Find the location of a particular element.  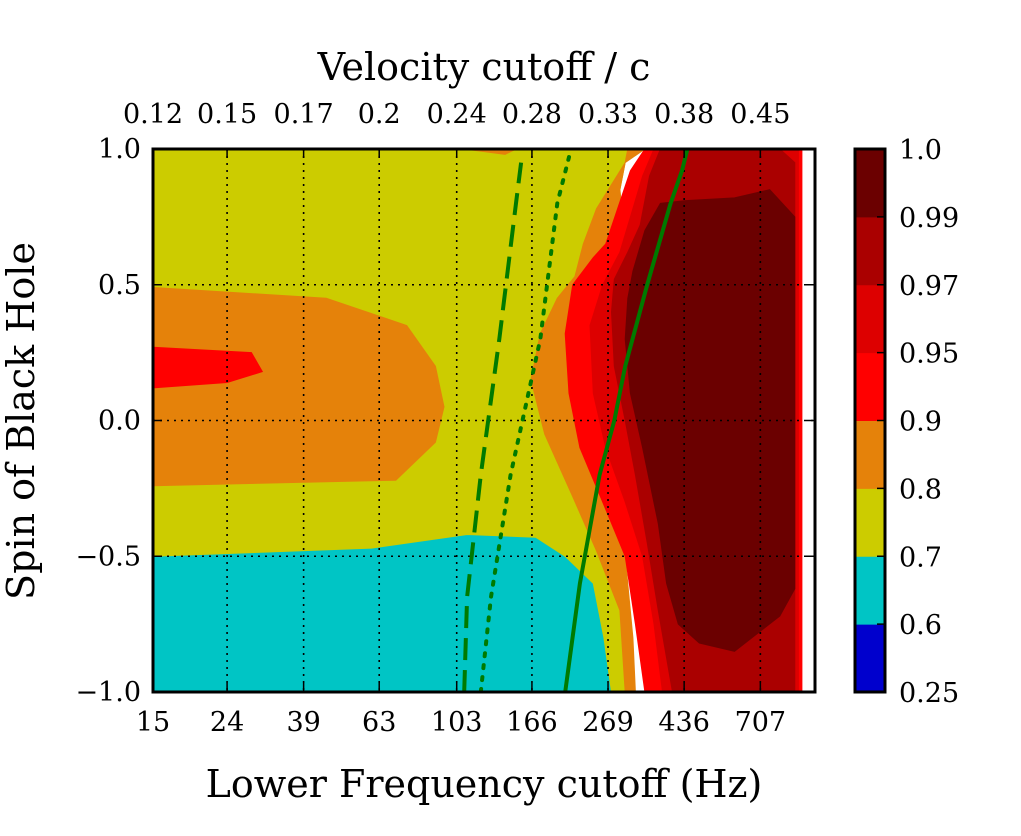

top-tick-label-2: 0.17 is located at coordinates (304, 114).